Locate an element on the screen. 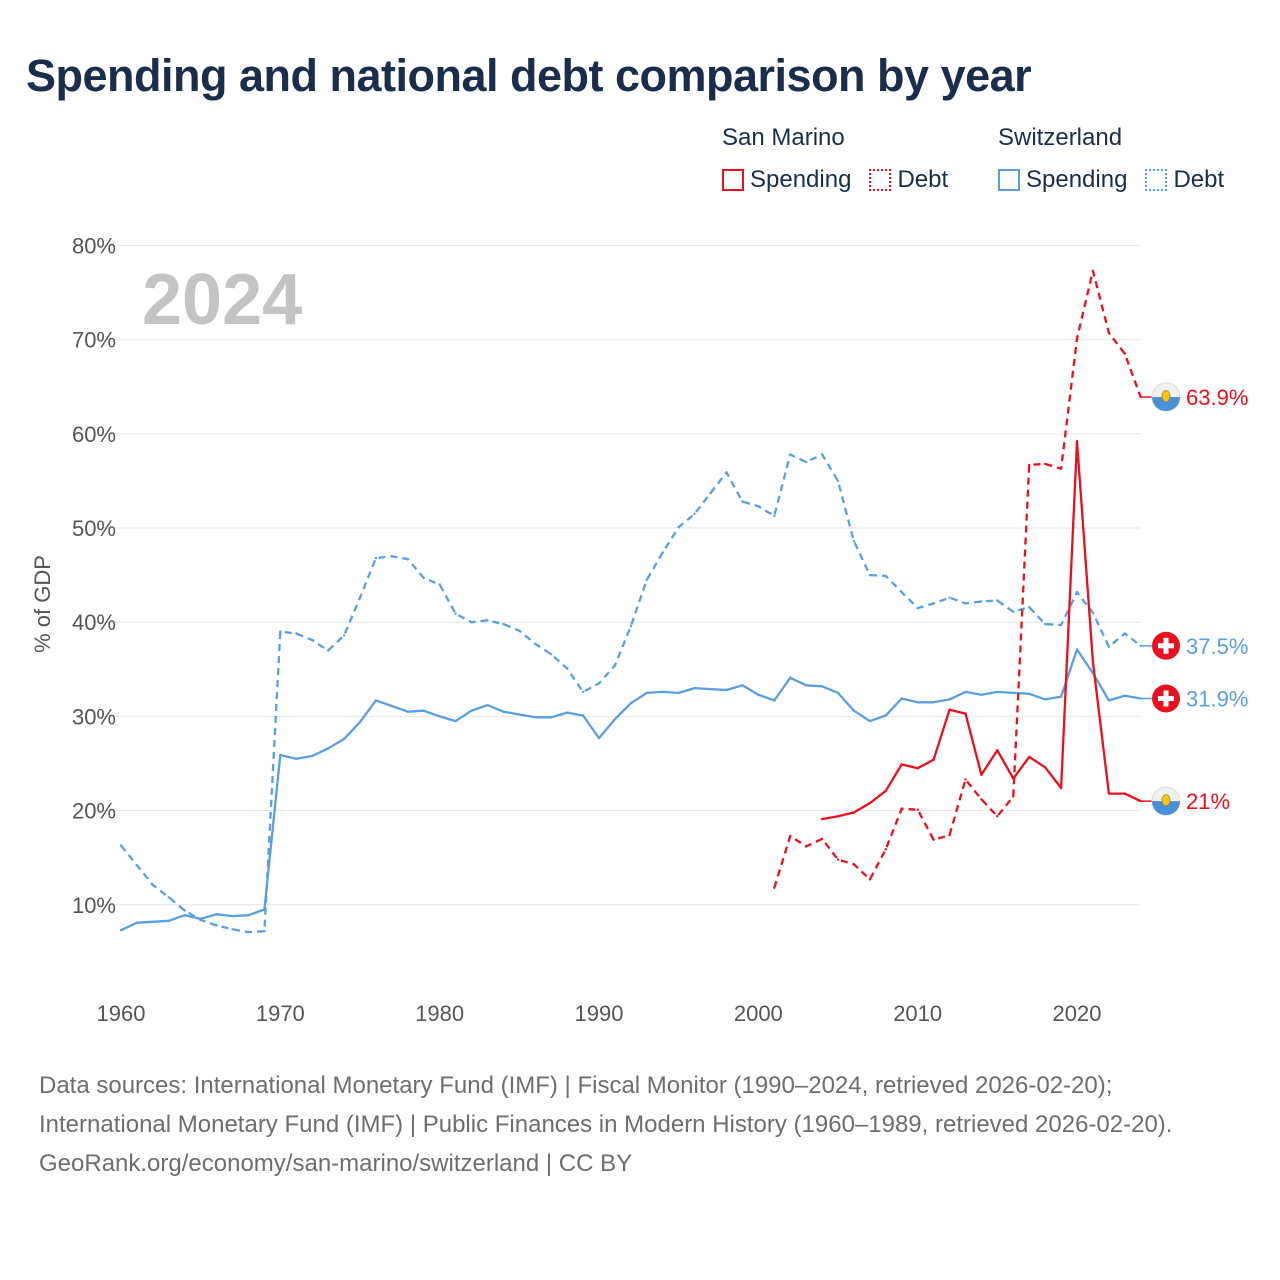  legend-switzerland: Switzerland Spending Debt is located at coordinates (1120, 159).